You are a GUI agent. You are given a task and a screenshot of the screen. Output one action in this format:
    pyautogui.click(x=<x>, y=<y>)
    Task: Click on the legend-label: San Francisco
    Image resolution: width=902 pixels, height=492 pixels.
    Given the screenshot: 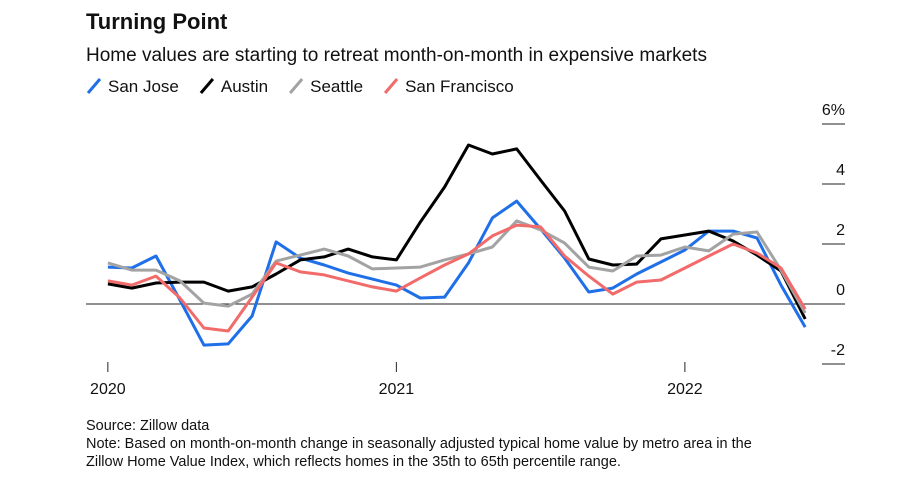 What is the action you would take?
    pyautogui.click(x=459, y=86)
    